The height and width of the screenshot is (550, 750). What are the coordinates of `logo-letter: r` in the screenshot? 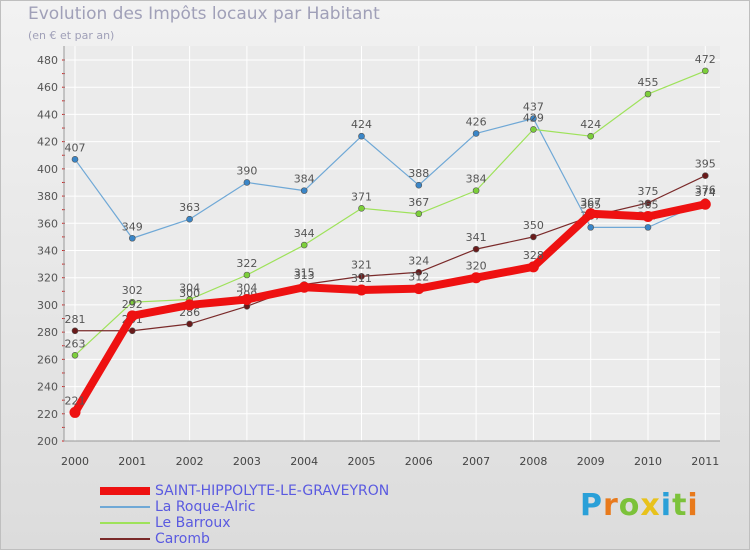 It's located at (611, 505).